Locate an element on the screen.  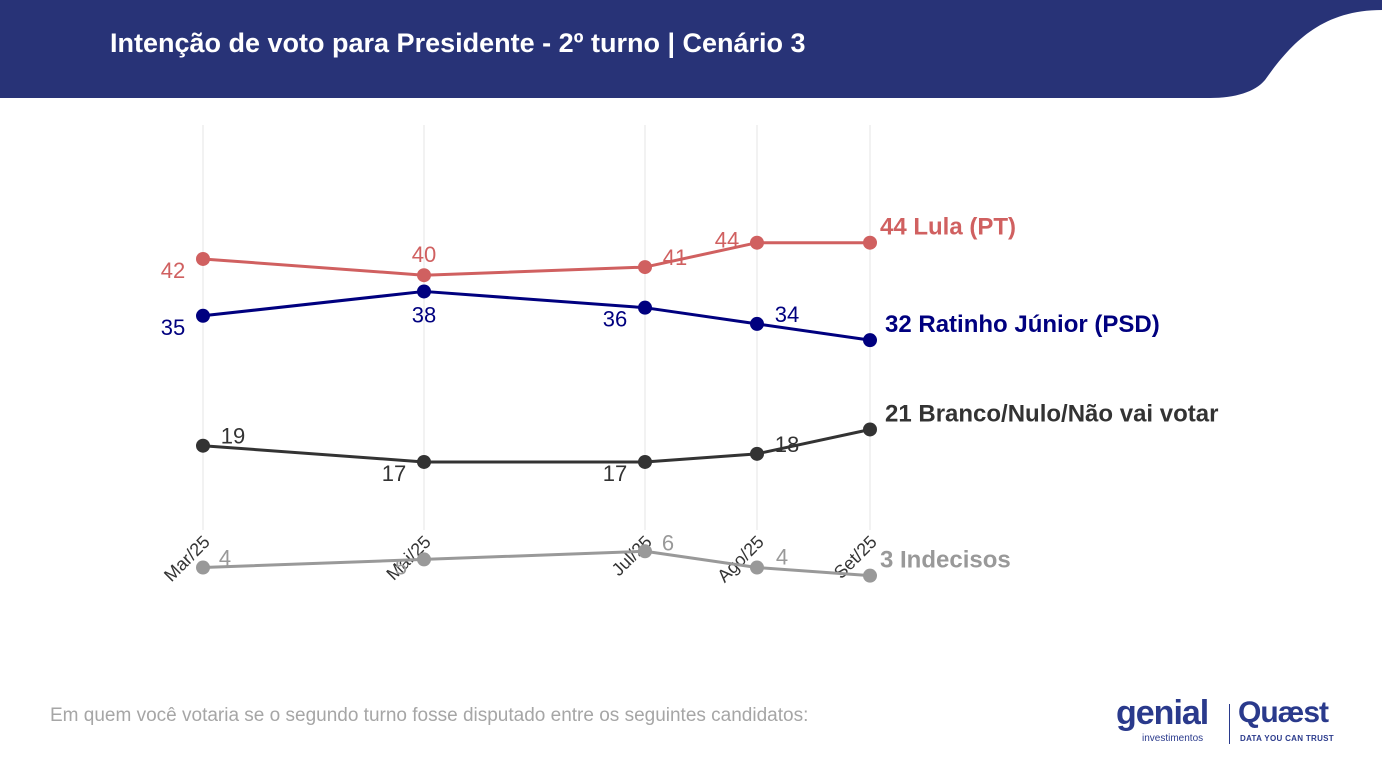
data-label-branco: 19 is located at coordinates (233, 436).